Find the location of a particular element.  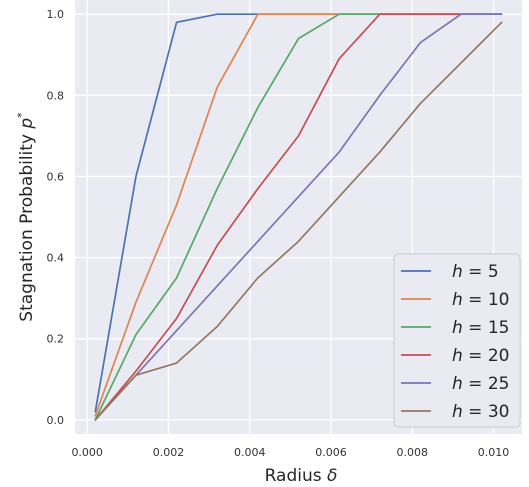

y-tick-label: 0.4 is located at coordinates (56, 258).